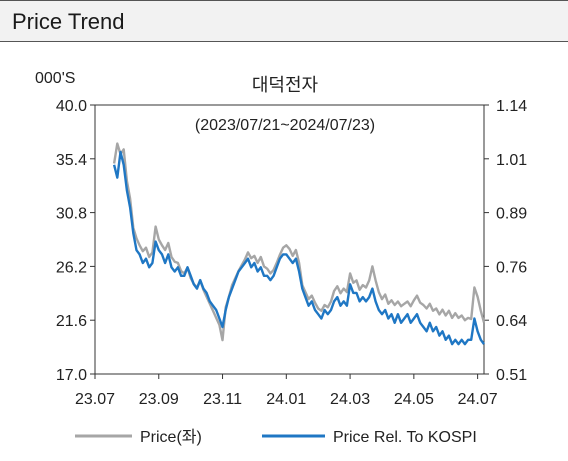 The image size is (568, 461). What do you see at coordinates (71, 375) in the screenshot?
I see `left-tick-label: 17.0` at bounding box center [71, 375].